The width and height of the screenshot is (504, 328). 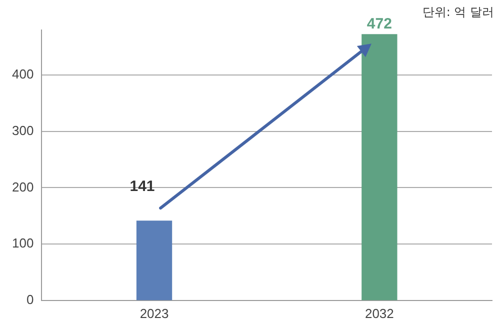 What do you see at coordinates (379, 24) in the screenshot?
I see `data-label: 472` at bounding box center [379, 24].